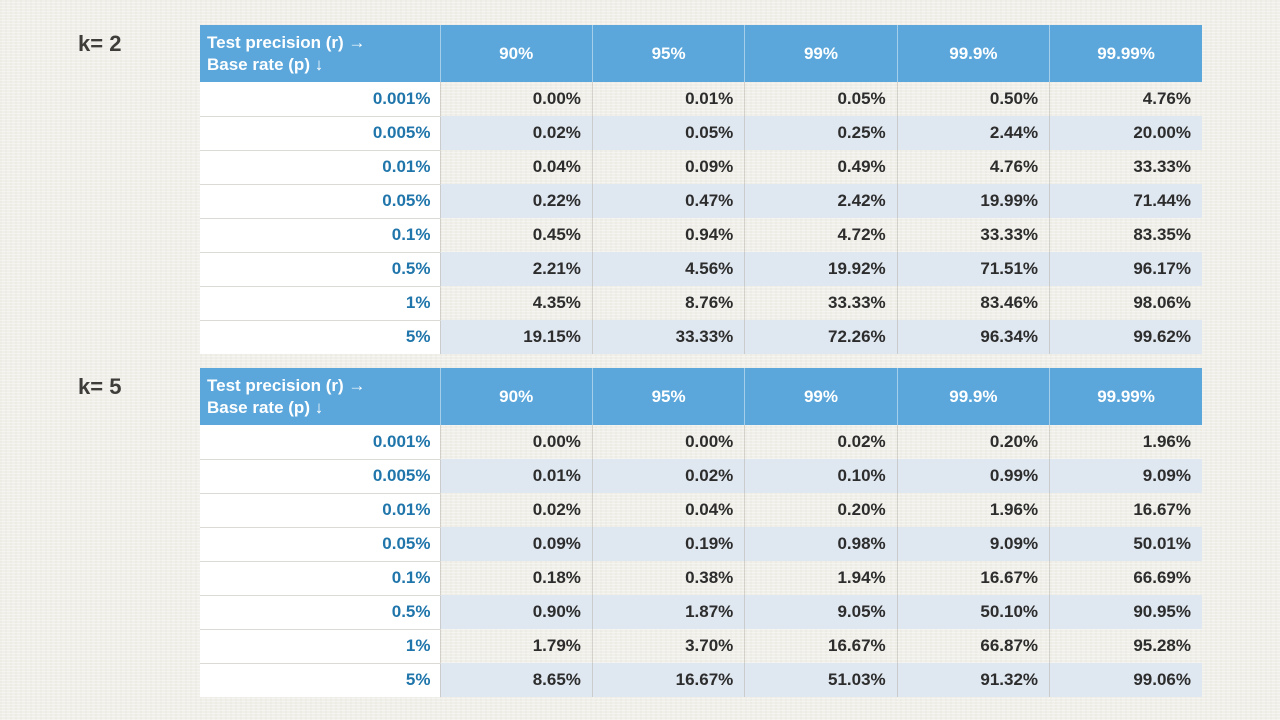 This screenshot has width=1280, height=720. I want to click on corner-header-line1: Test precision (r) →, so click(286, 385).